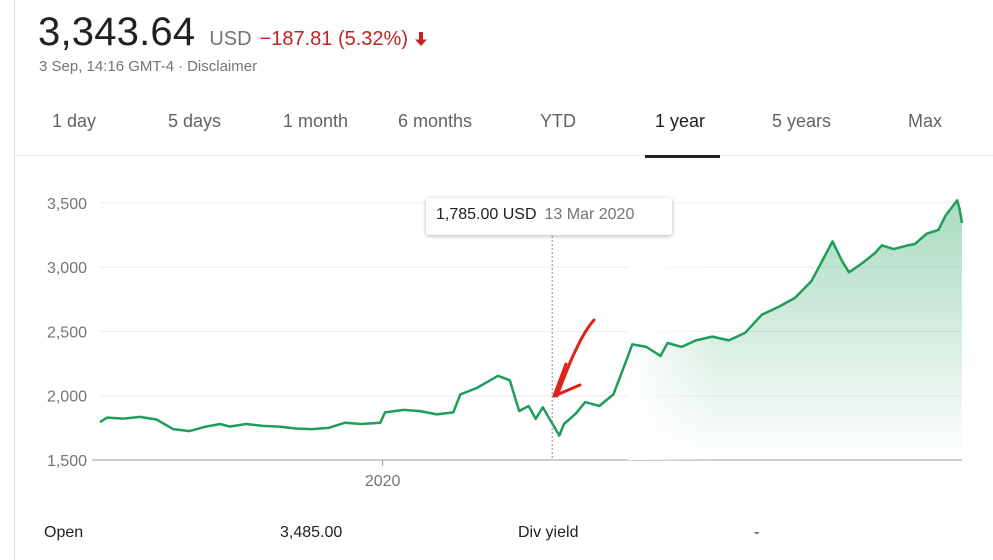 The height and width of the screenshot is (560, 993). Describe the element at coordinates (316, 121) in the screenshot. I see `tab-label: 1 month` at that location.